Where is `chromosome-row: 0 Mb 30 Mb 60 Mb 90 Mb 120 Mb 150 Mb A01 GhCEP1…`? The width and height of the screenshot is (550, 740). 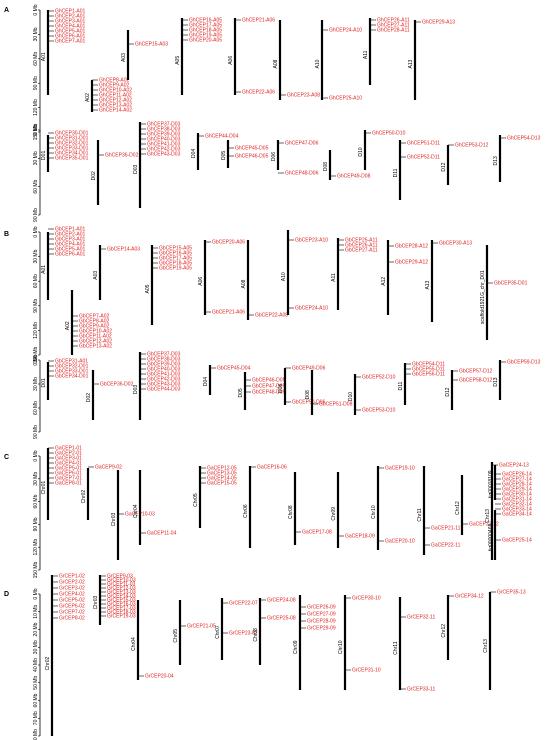 chromosome-row: 0 Mb 30 Mb 60 Mb 90 Mb 120 Mb 150 Mb A01 GhCEP1… is located at coordinates (244, 72).